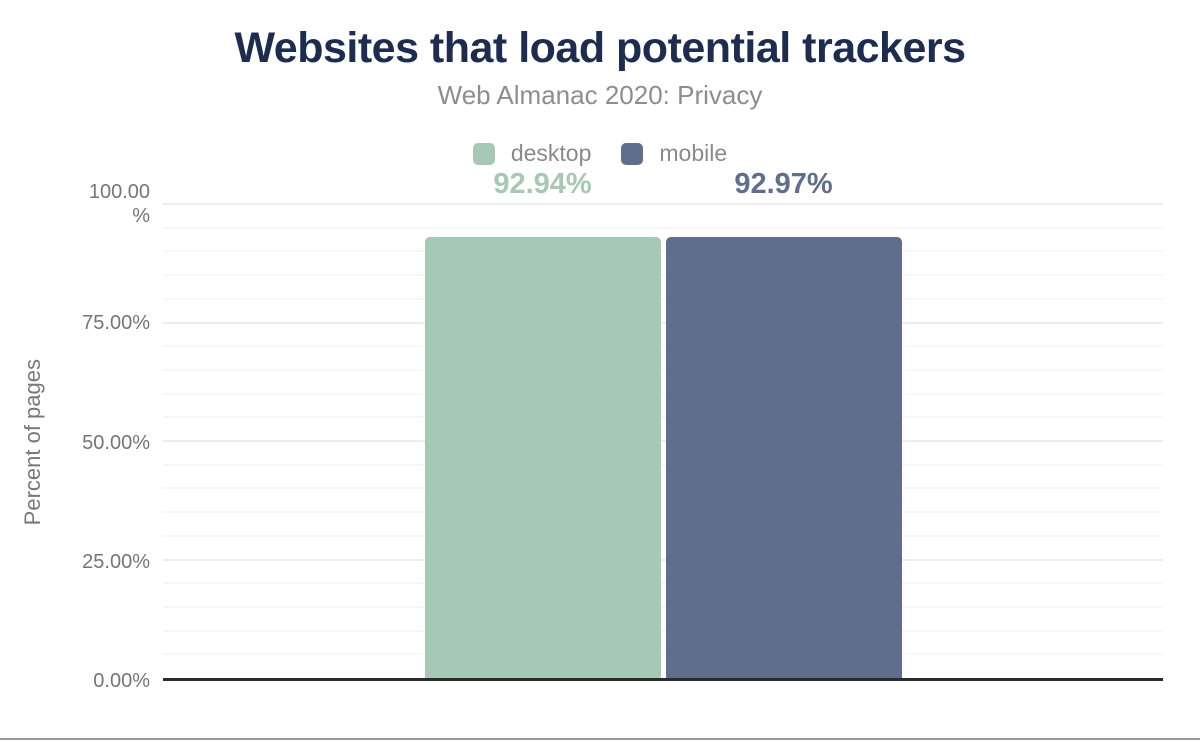 The image size is (1200, 742). I want to click on bar-column-mobile: 92.97%, so click(783, 423).